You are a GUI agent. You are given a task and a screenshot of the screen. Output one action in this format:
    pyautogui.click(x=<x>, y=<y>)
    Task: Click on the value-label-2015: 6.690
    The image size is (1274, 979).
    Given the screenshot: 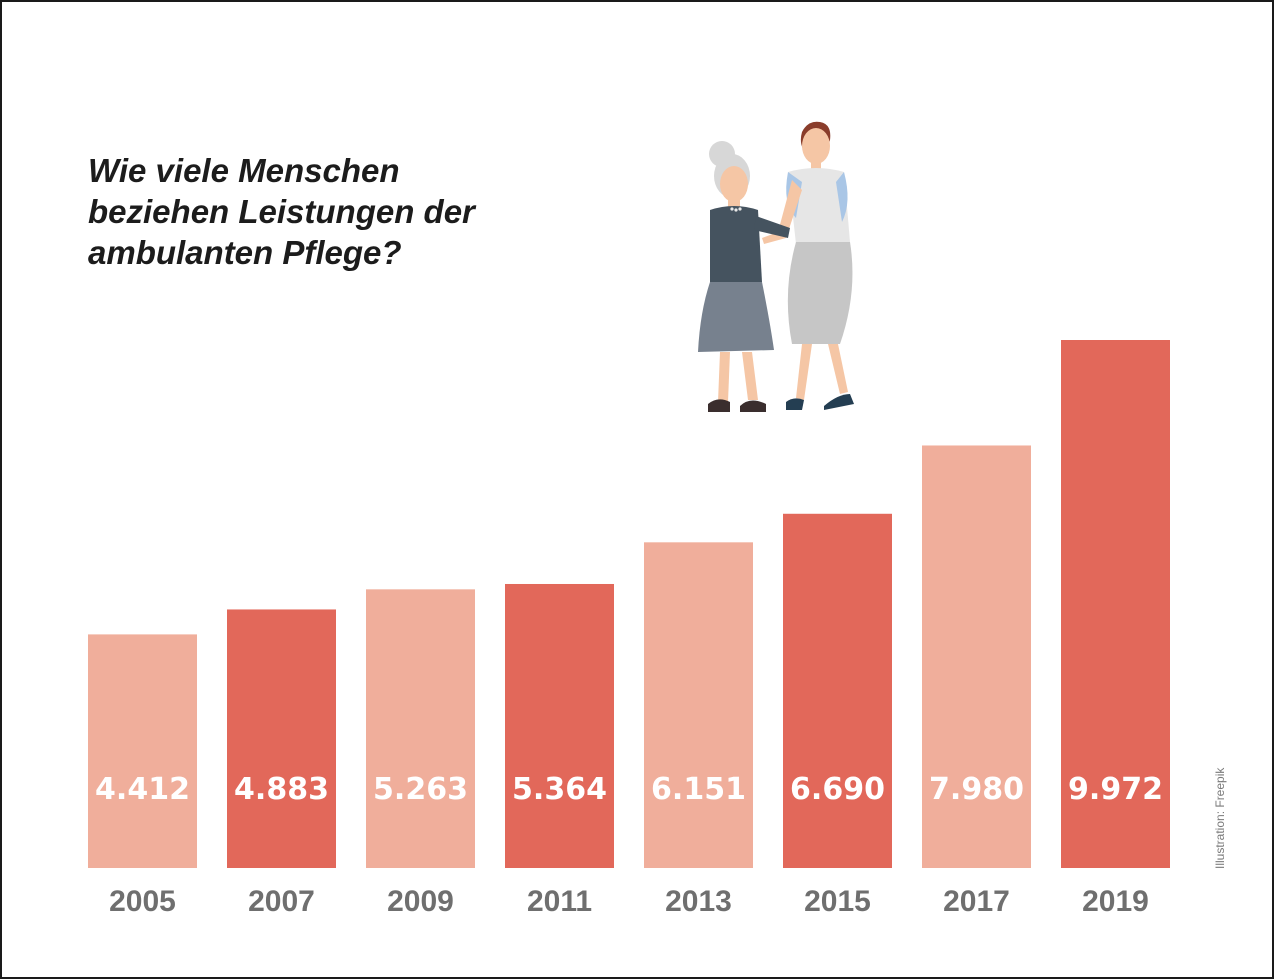 What is the action you would take?
    pyautogui.click(x=837, y=789)
    